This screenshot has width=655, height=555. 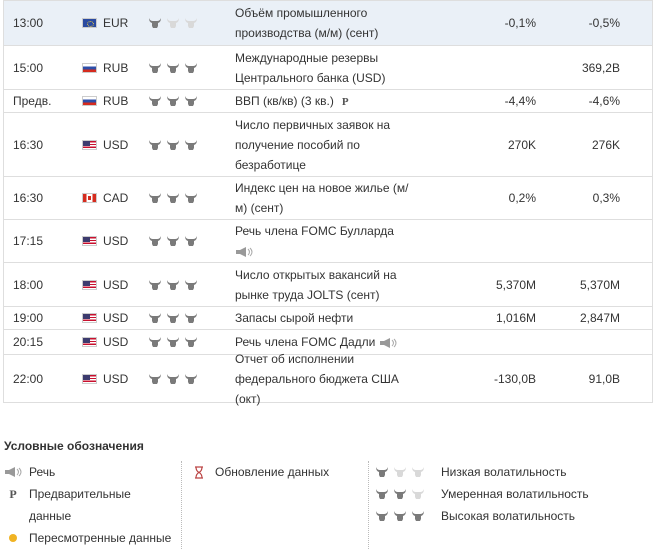 What do you see at coordinates (28, 67) in the screenshot?
I see `event-time: 15:00` at bounding box center [28, 67].